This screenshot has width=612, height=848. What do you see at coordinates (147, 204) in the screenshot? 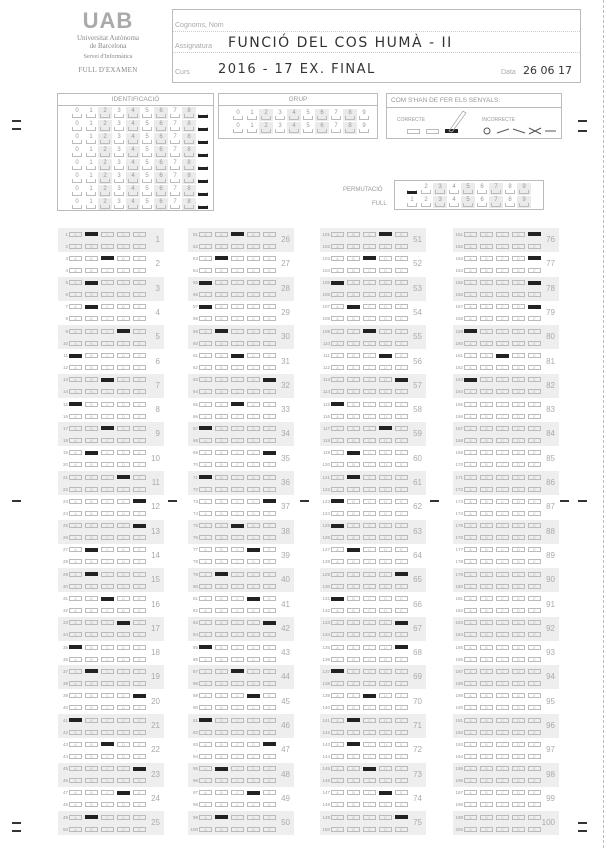
I see `digit-bubble: 5` at bounding box center [147, 204].